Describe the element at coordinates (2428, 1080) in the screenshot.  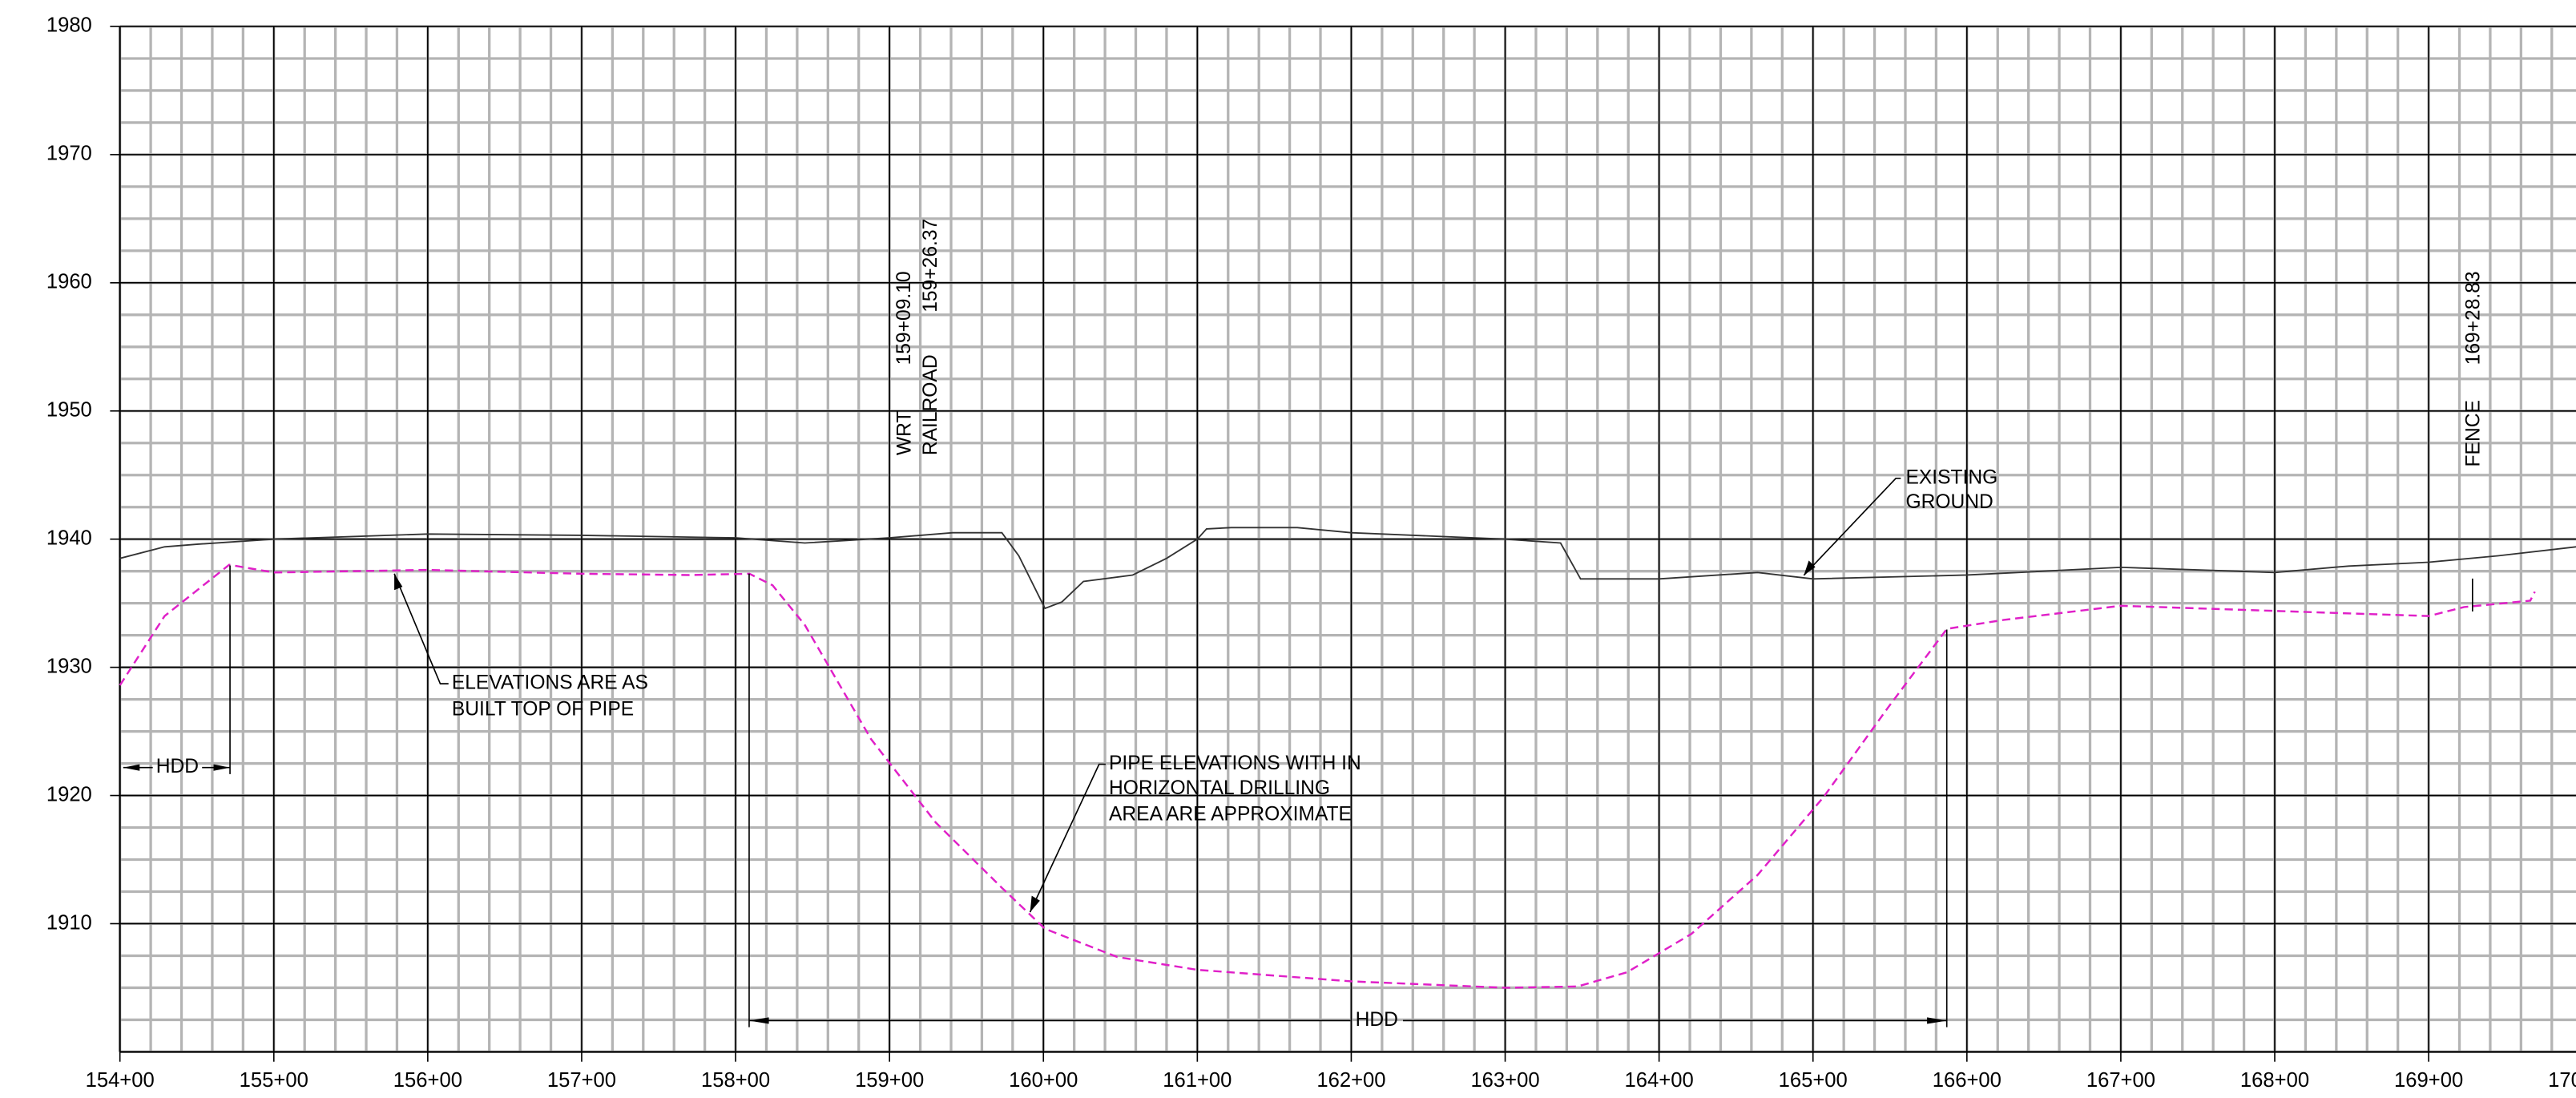
I see `x-tick-label: 169+00` at that location.